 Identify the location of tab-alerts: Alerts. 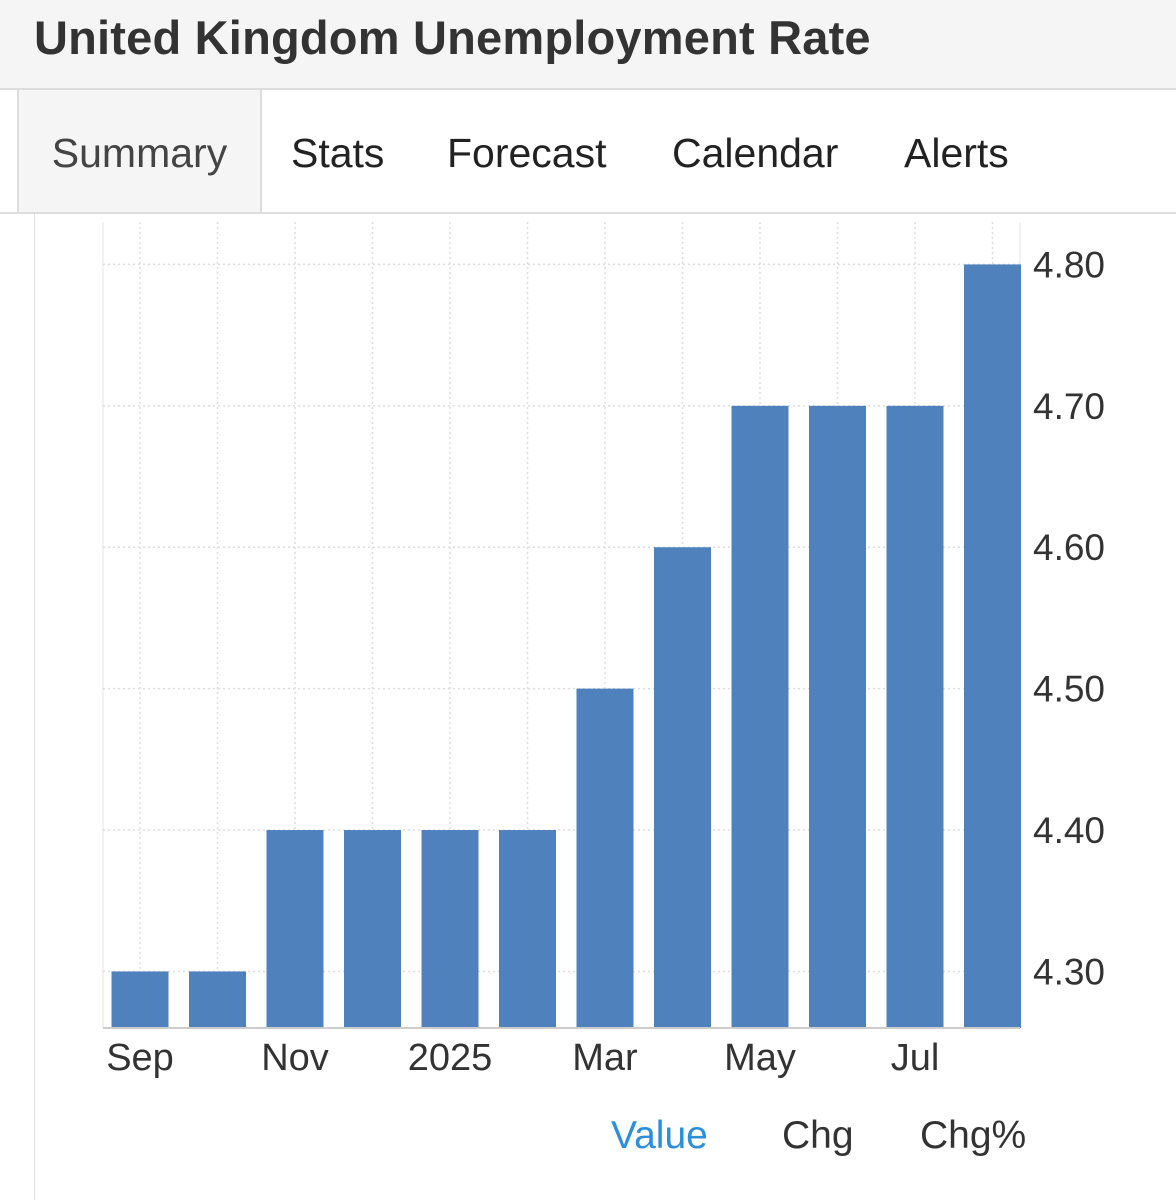
(956, 153).